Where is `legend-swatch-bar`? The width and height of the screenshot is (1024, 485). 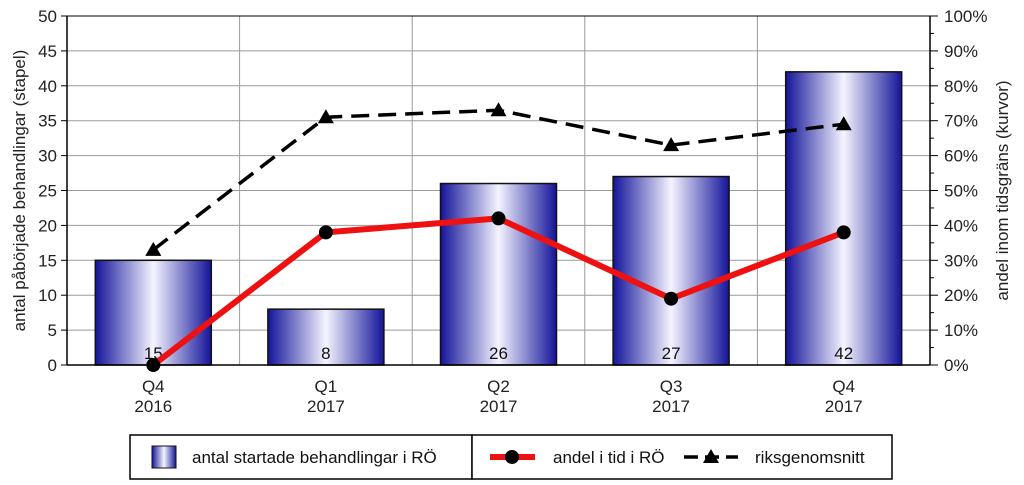 legend-swatch-bar is located at coordinates (164, 457).